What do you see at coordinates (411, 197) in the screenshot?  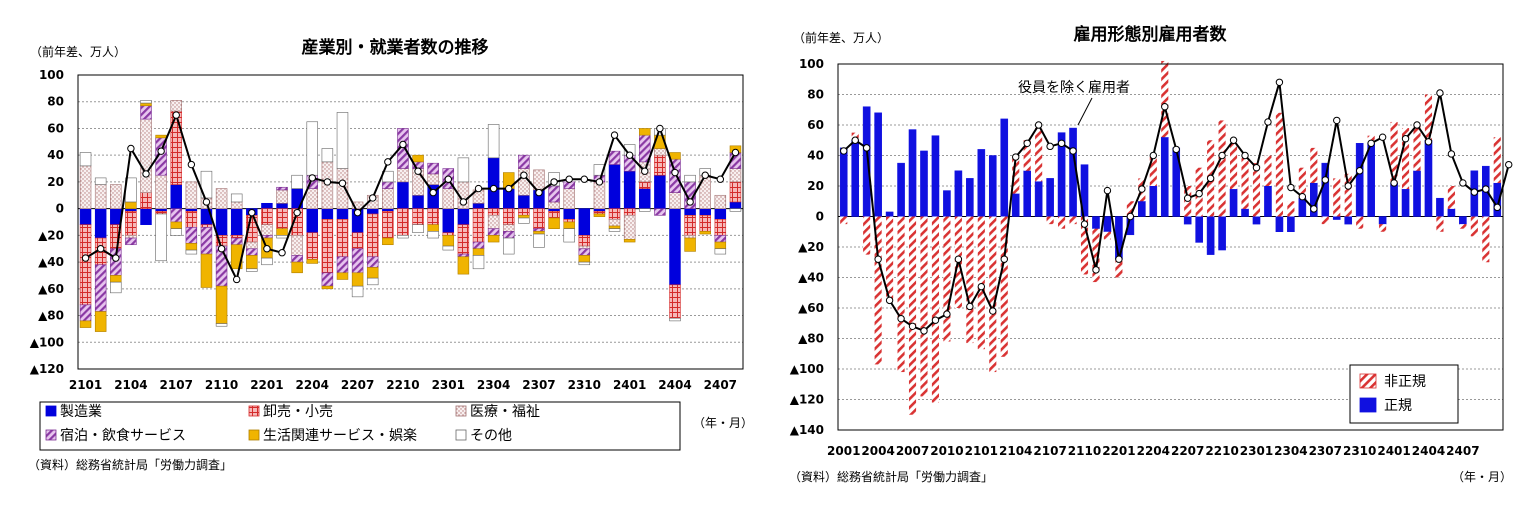 I see `left-total-line` at bounding box center [411, 197].